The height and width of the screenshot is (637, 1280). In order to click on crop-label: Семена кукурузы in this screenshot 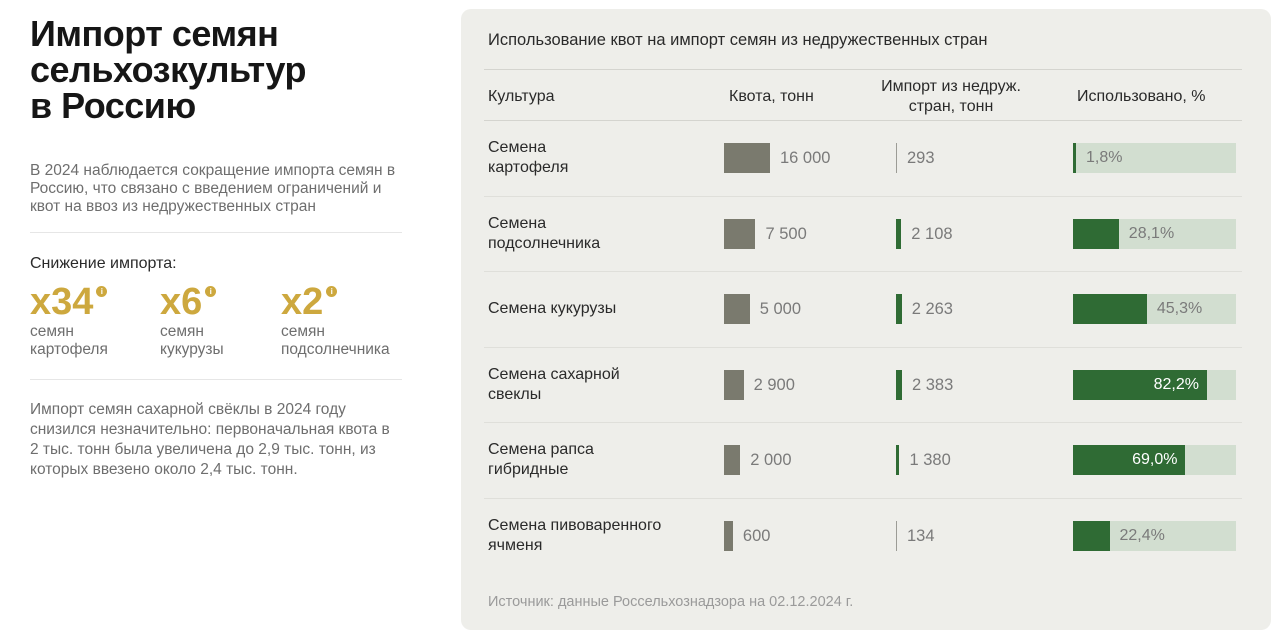, I will do `click(588, 309)`.